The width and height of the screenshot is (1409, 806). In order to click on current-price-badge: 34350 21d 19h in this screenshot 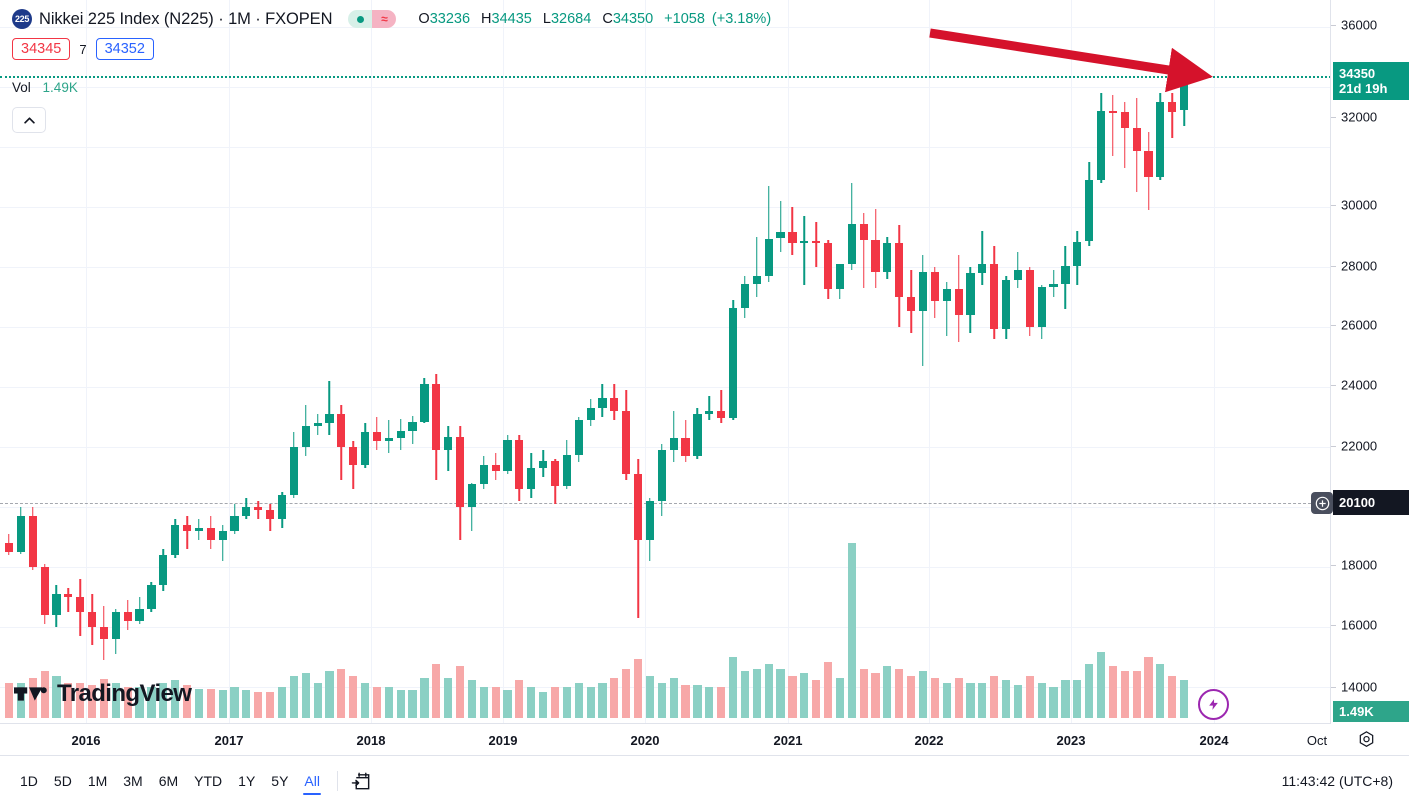, I will do `click(1371, 81)`.